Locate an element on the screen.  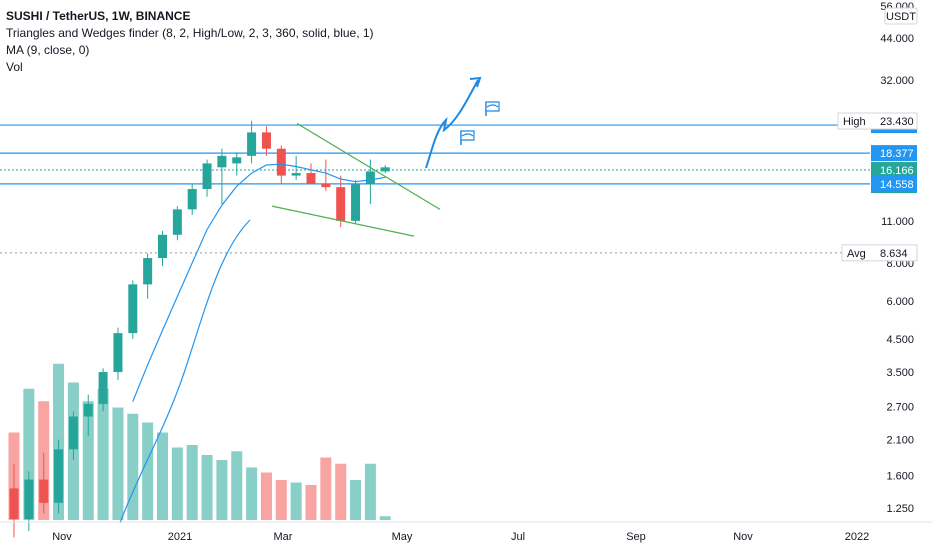
currency-label: USDT is located at coordinates (901, 17).